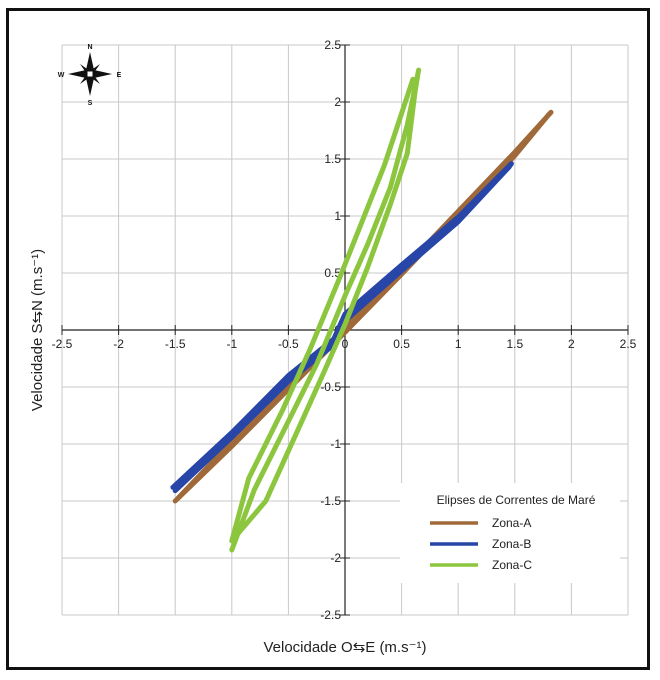 The height and width of the screenshot is (680, 660). What do you see at coordinates (330, 615) in the screenshot?
I see `y-tick-label: -2.5` at bounding box center [330, 615].